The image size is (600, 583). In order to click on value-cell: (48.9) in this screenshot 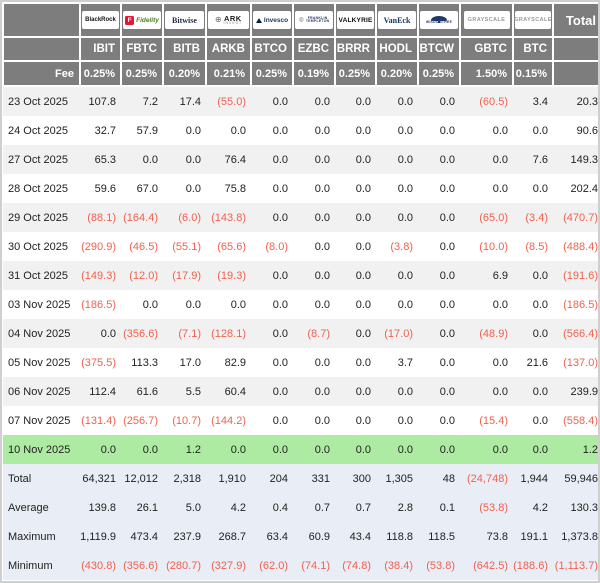, I will do `click(486, 333)`.